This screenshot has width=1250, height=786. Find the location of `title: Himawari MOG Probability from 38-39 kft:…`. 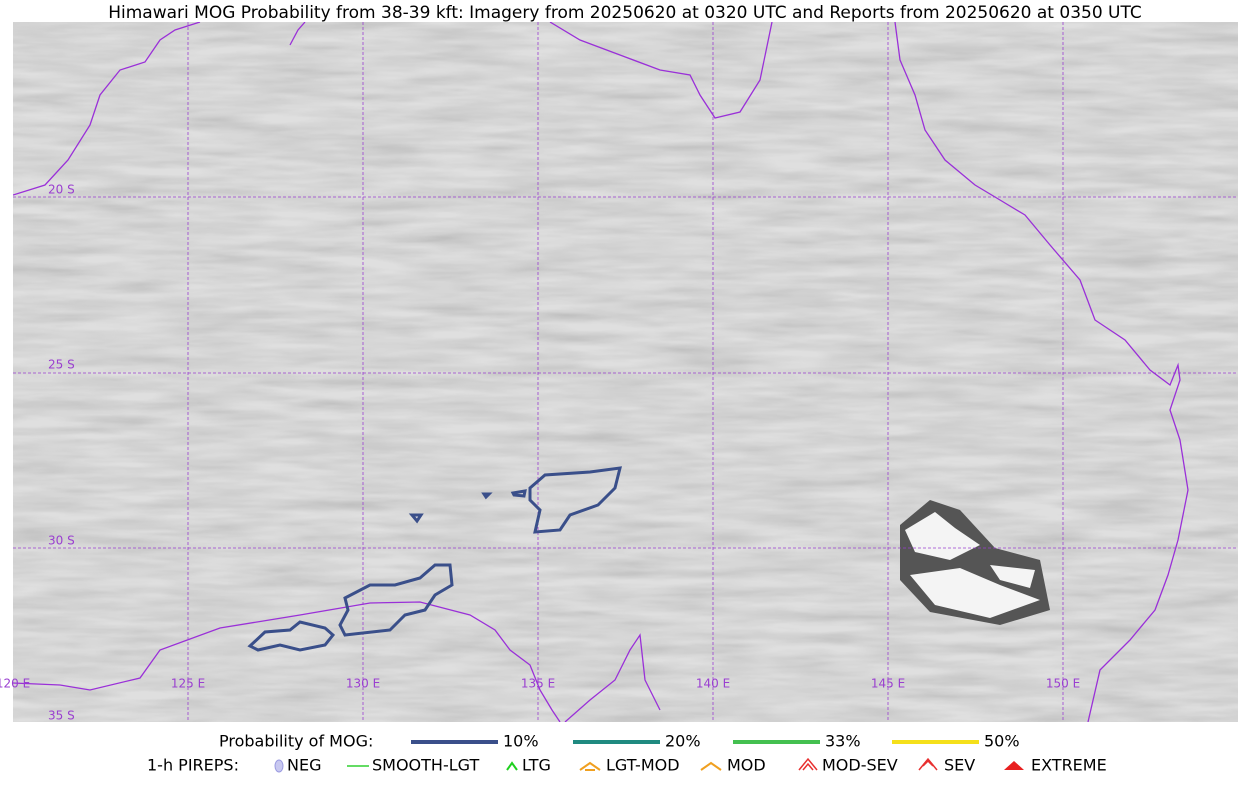

title: Himawari MOG Probability from 38-39 kft:… is located at coordinates (625, 13).